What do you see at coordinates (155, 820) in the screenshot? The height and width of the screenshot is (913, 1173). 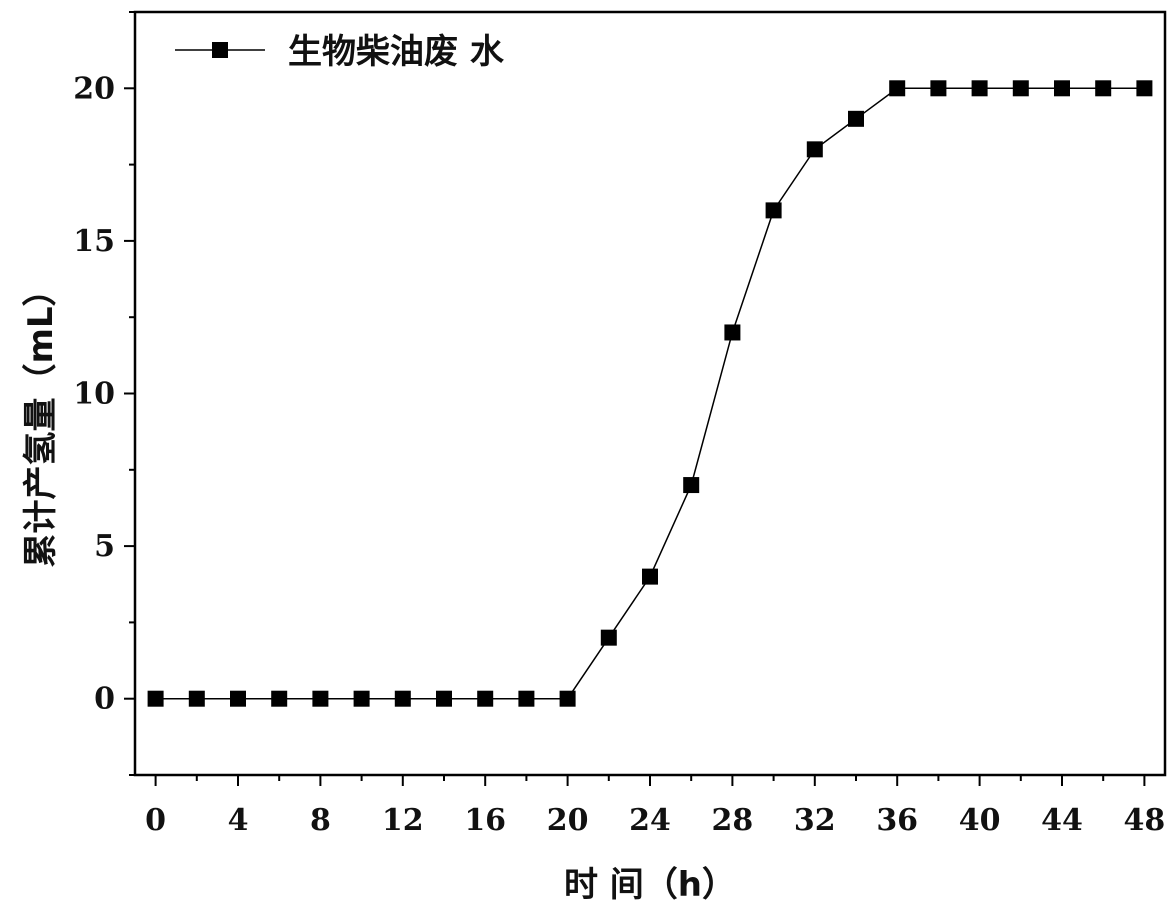 I see `x-tick-label: 0` at bounding box center [155, 820].